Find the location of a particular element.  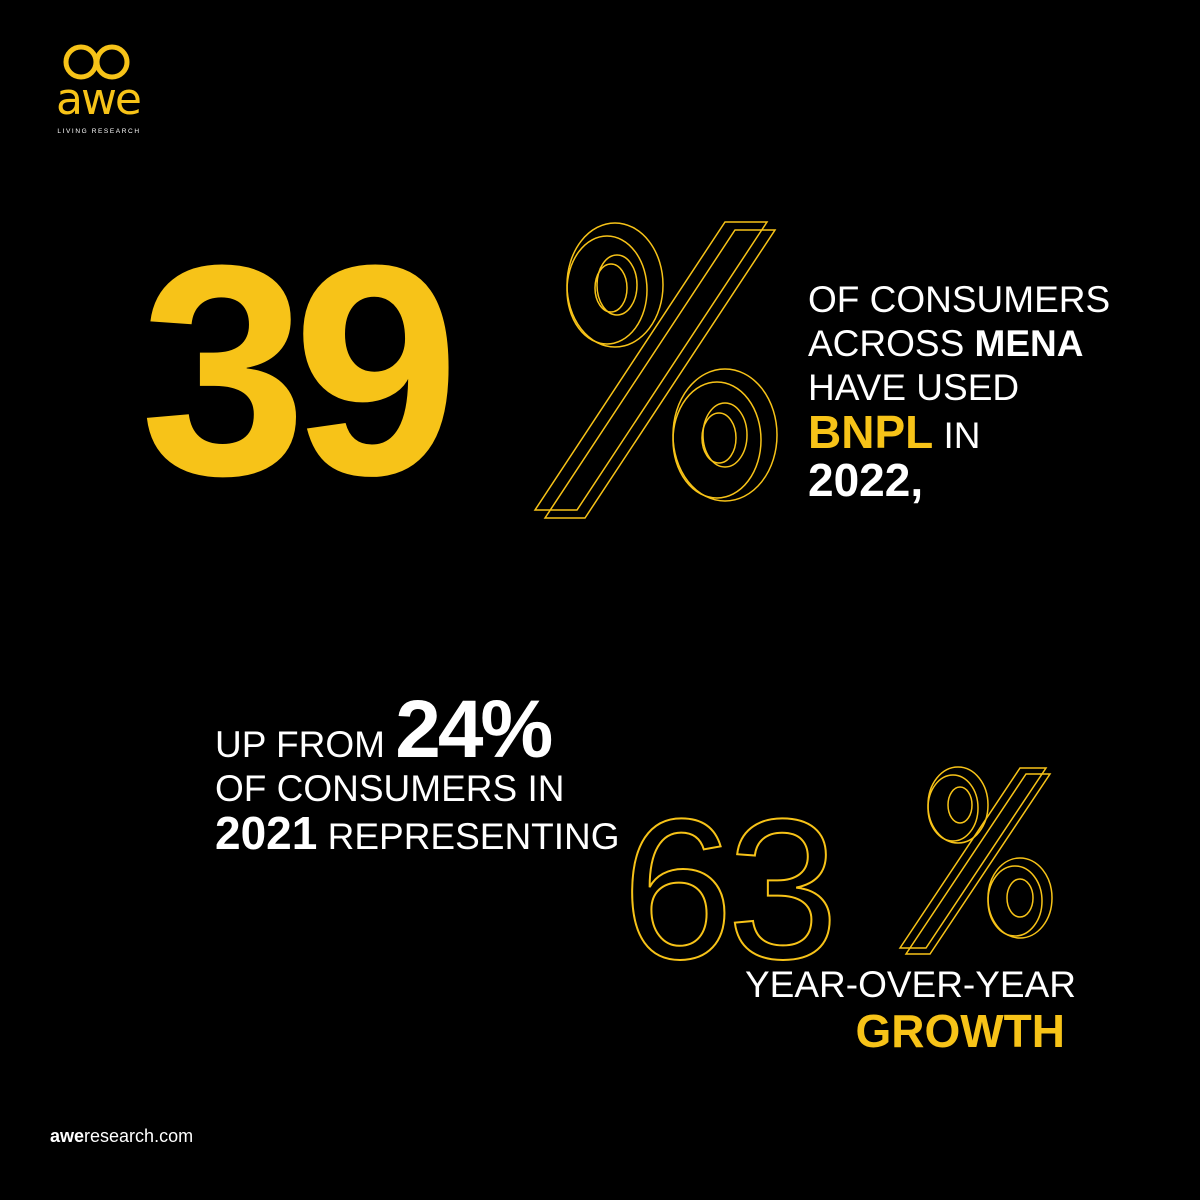

stat-39-line4: BNPL IN is located at coordinates (959, 433).